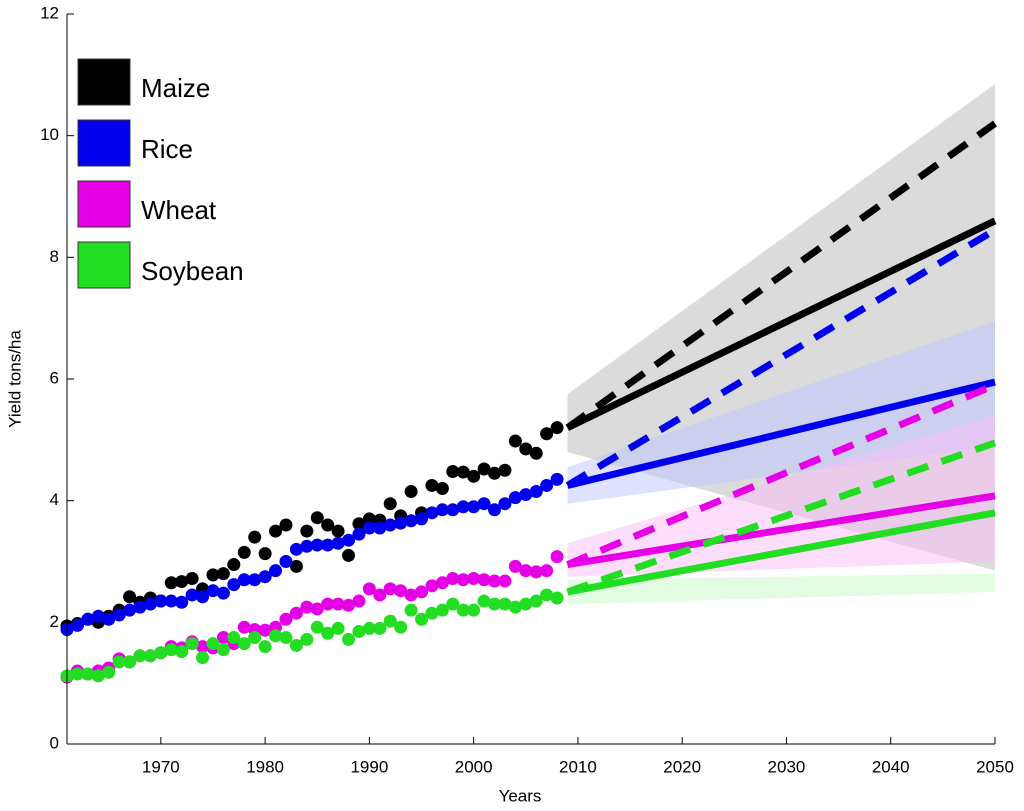 The width and height of the screenshot is (1024, 811). What do you see at coordinates (578, 766) in the screenshot?
I see `x-tick-label: 2010` at bounding box center [578, 766].